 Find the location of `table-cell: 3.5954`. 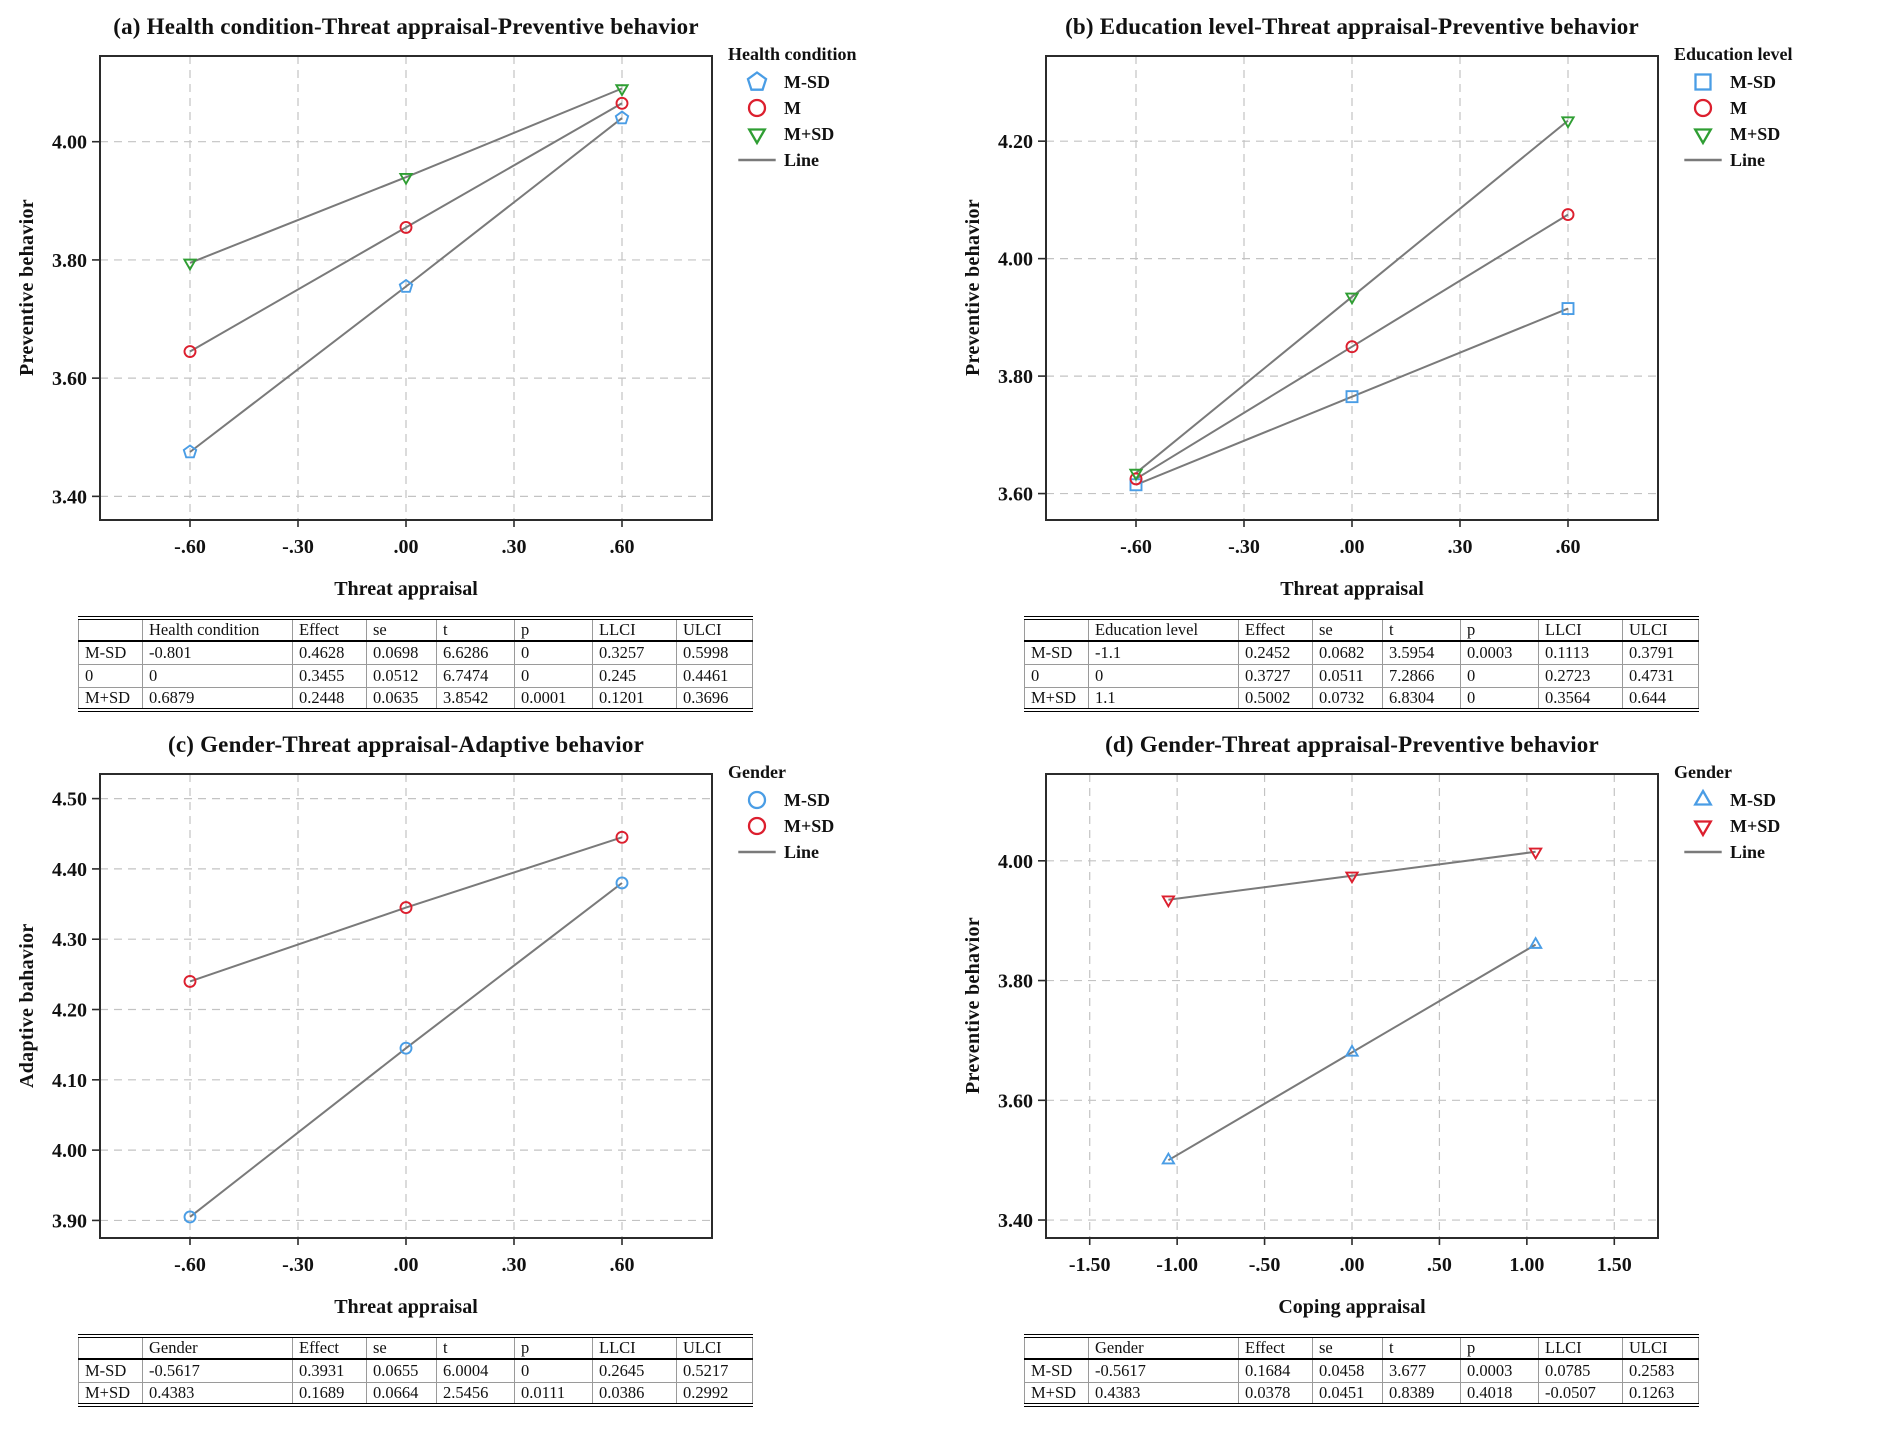

table-cell: 3.5954 is located at coordinates (1421, 652).